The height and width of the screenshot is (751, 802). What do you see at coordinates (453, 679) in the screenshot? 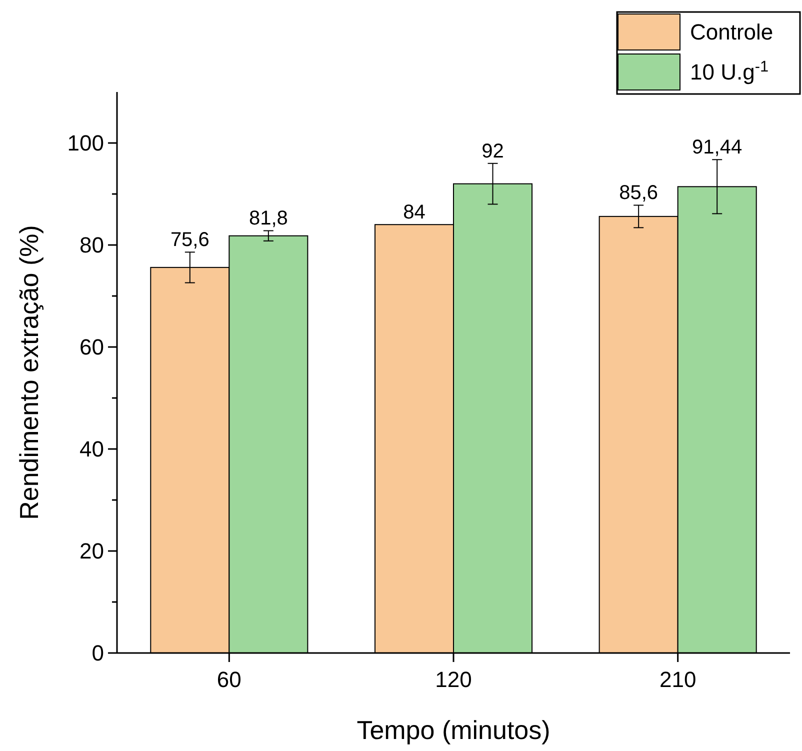
I see `x-tick-label: 120` at bounding box center [453, 679].